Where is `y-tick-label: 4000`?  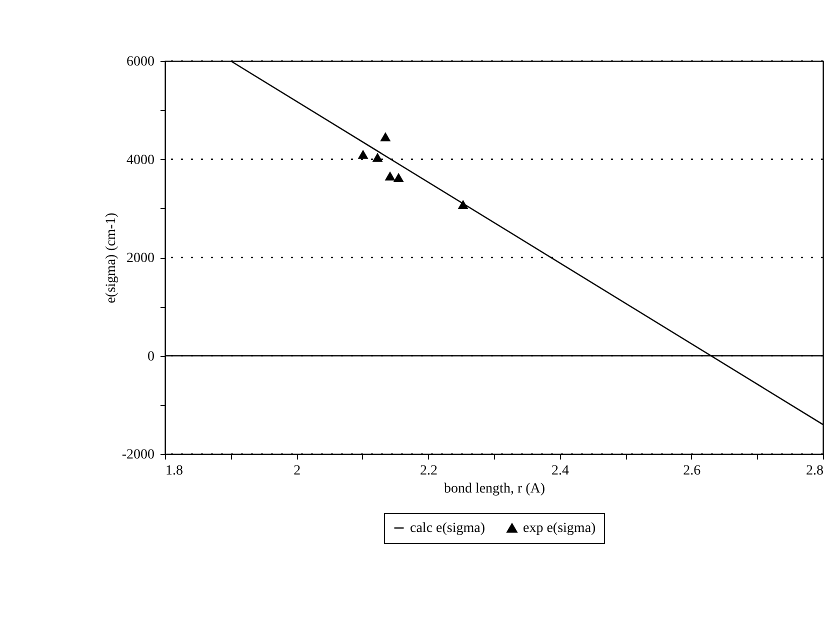
y-tick-label: 4000 is located at coordinates (140, 160).